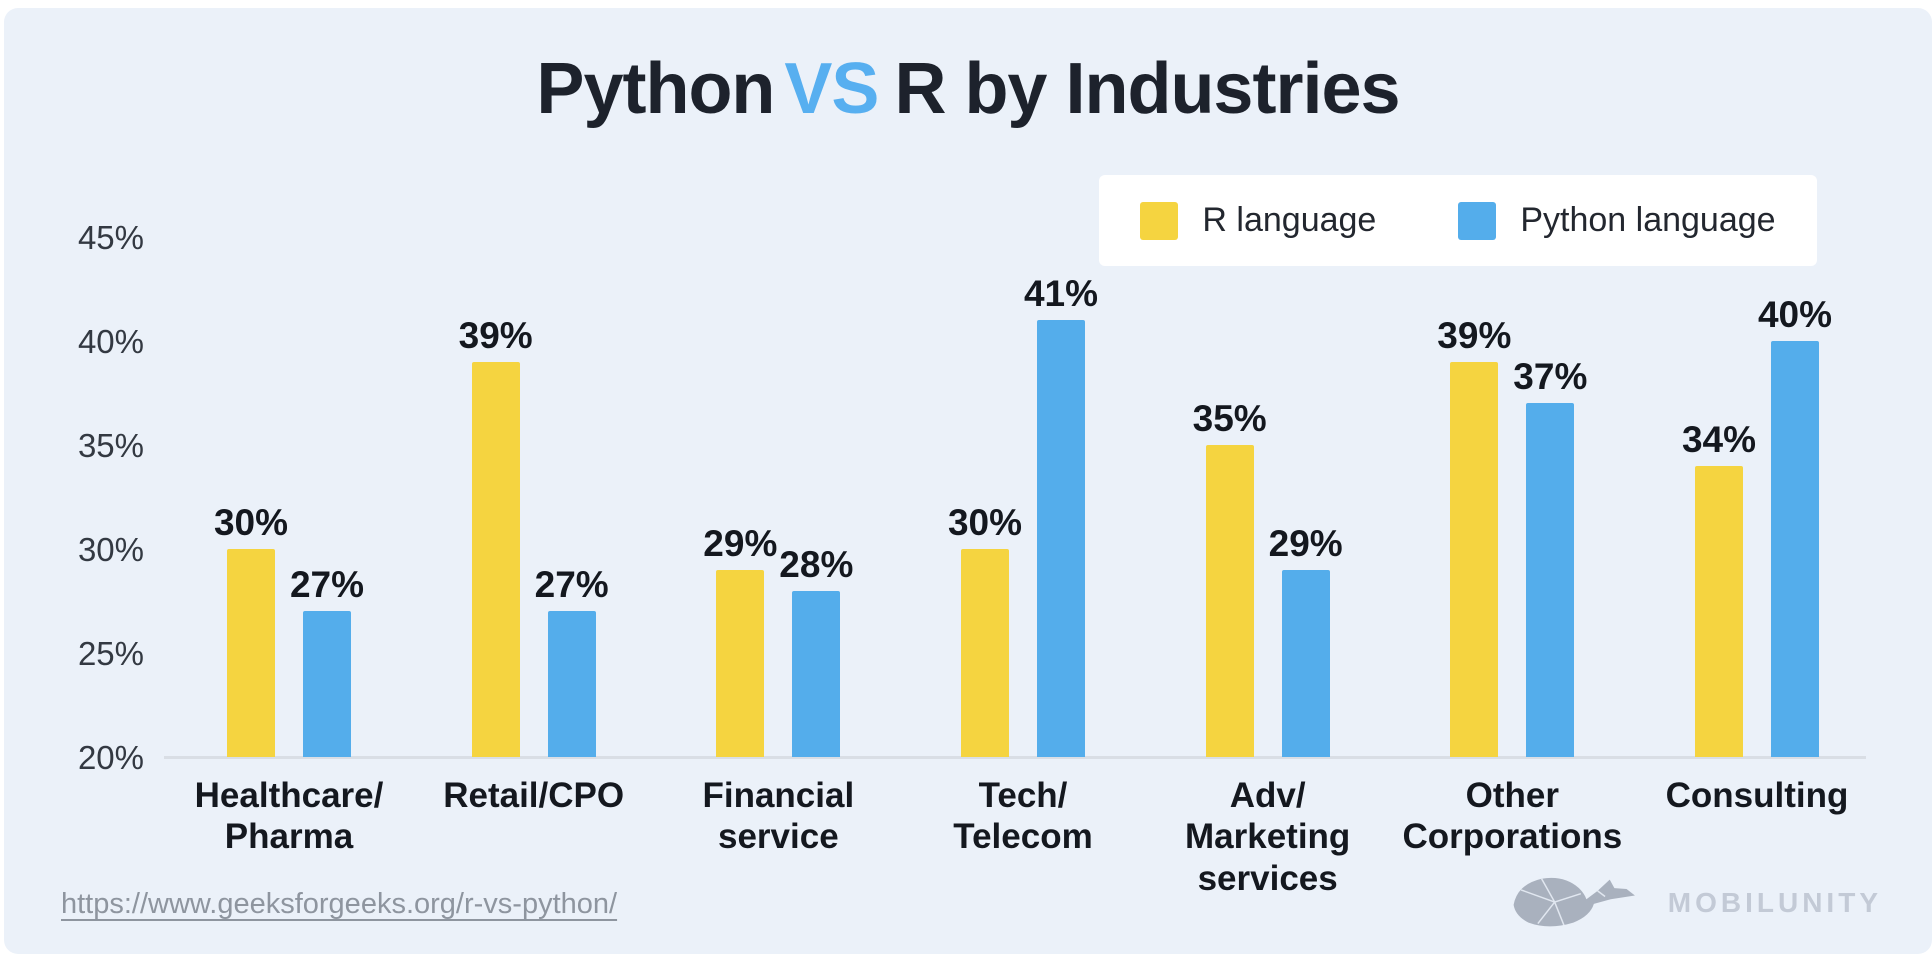 The image size is (1932, 960). What do you see at coordinates (1719, 439) in the screenshot?
I see `value-label: 34%` at bounding box center [1719, 439].